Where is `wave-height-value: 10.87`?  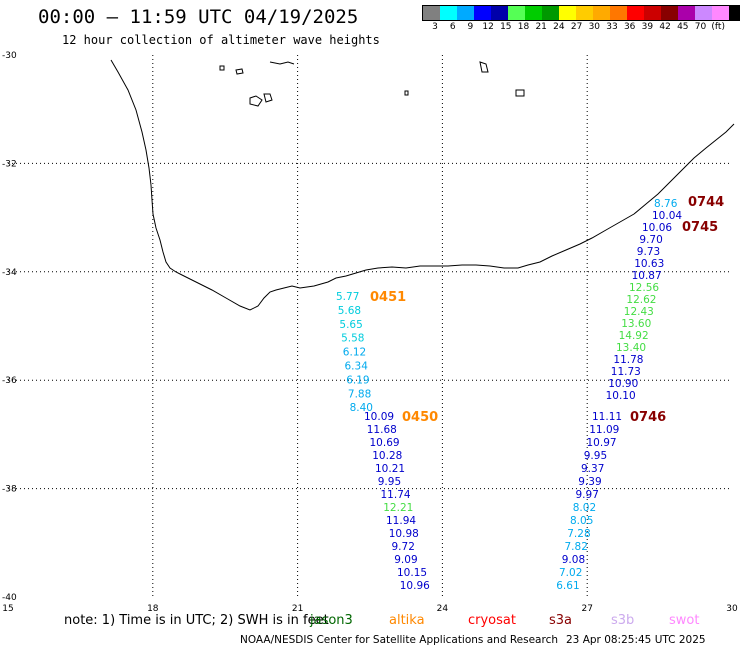
wave-height-value: 10.87 is located at coordinates (647, 276).